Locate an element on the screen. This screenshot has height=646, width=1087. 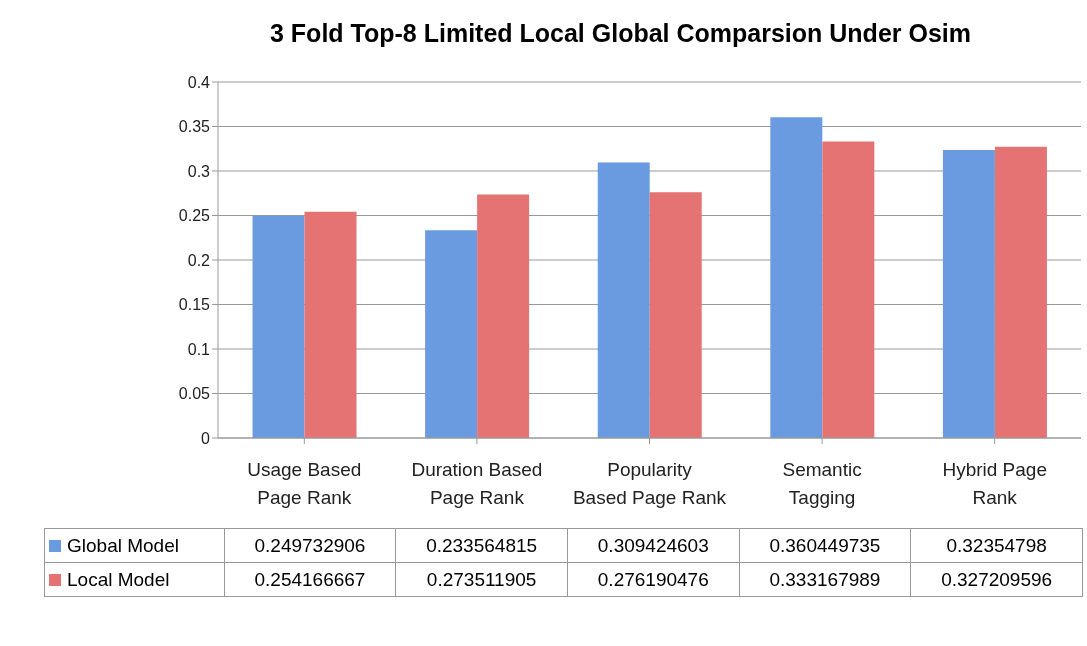
x-tick-label: Duration Based Page Rank is located at coordinates (477, 483).